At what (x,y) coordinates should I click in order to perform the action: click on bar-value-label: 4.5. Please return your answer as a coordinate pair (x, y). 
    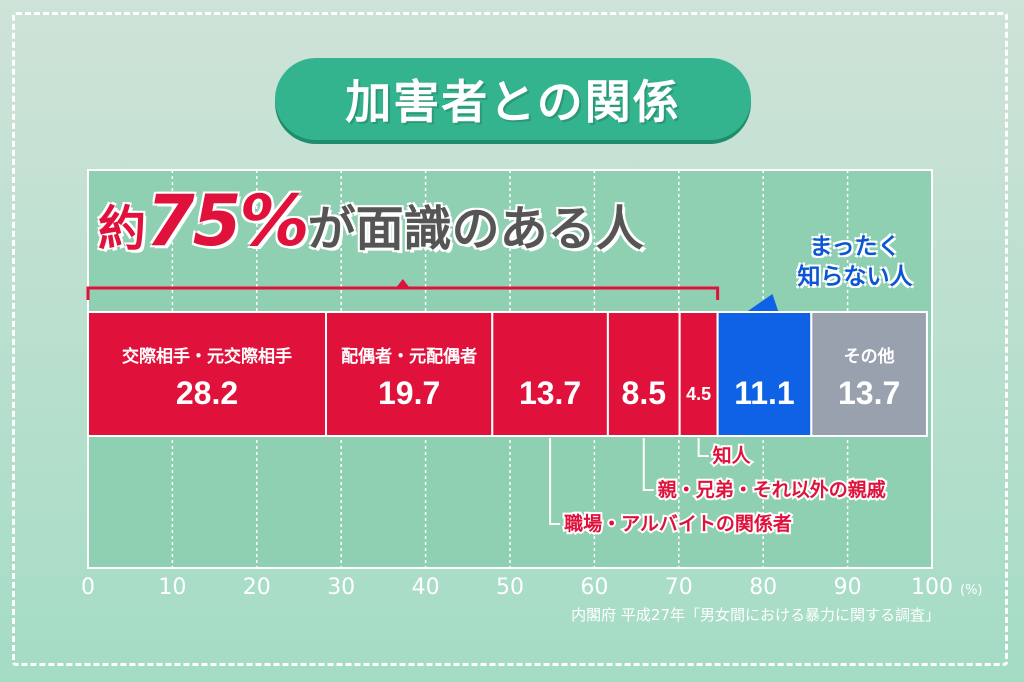
    Looking at the image, I should click on (698, 394).